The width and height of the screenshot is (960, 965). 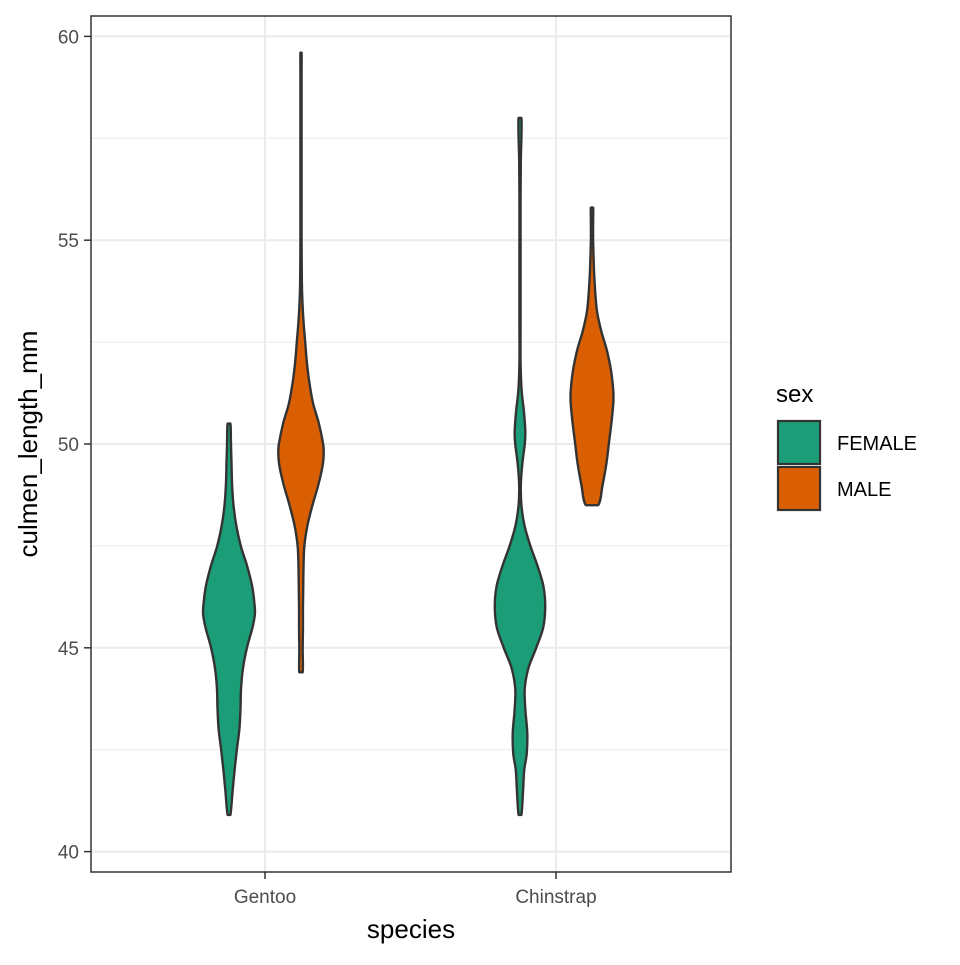 What do you see at coordinates (265, 897) in the screenshot?
I see `x-tick-label: Gentoo` at bounding box center [265, 897].